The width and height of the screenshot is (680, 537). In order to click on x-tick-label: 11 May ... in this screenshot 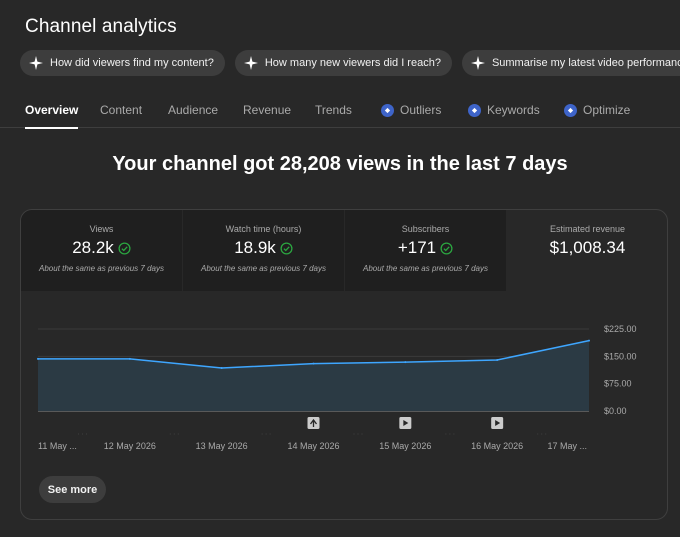, I will do `click(57, 446)`.